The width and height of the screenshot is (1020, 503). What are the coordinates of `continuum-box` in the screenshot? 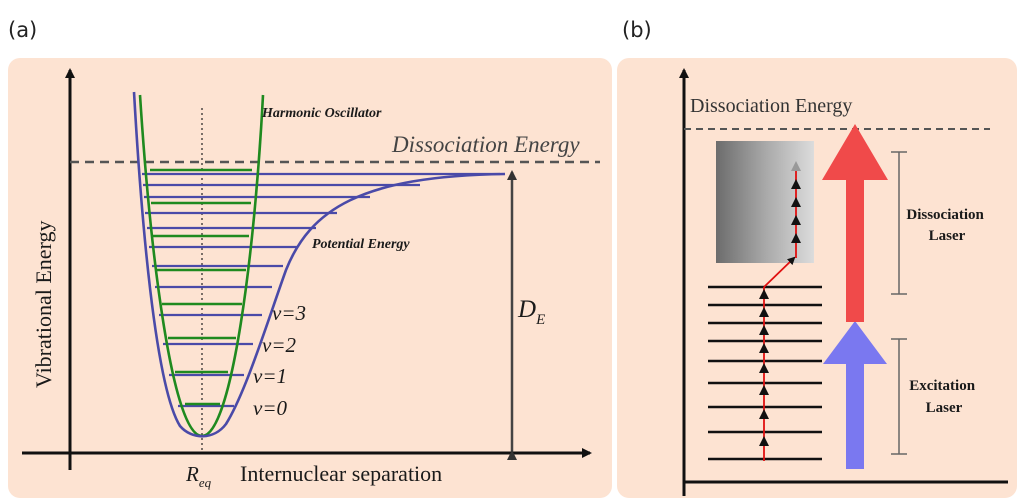 It's located at (765, 202).